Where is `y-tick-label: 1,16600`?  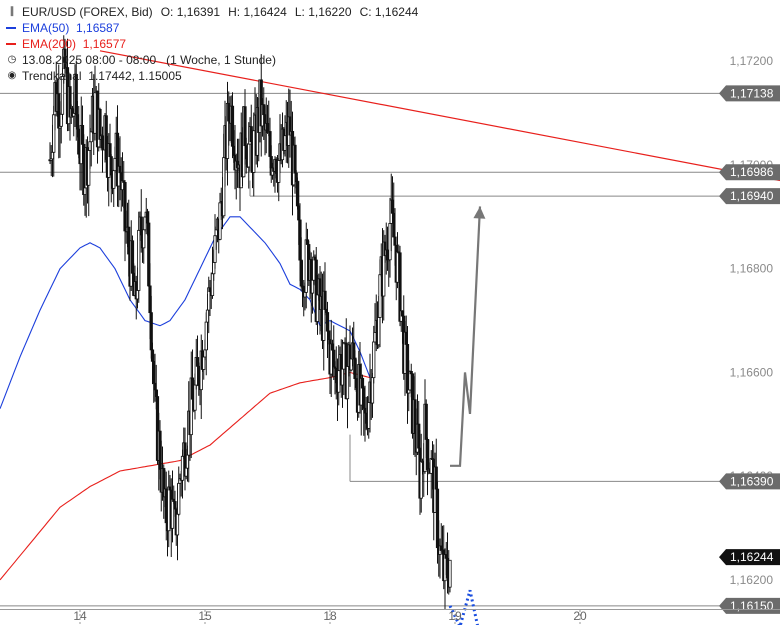 y-tick-label: 1,16600 is located at coordinates (752, 372).